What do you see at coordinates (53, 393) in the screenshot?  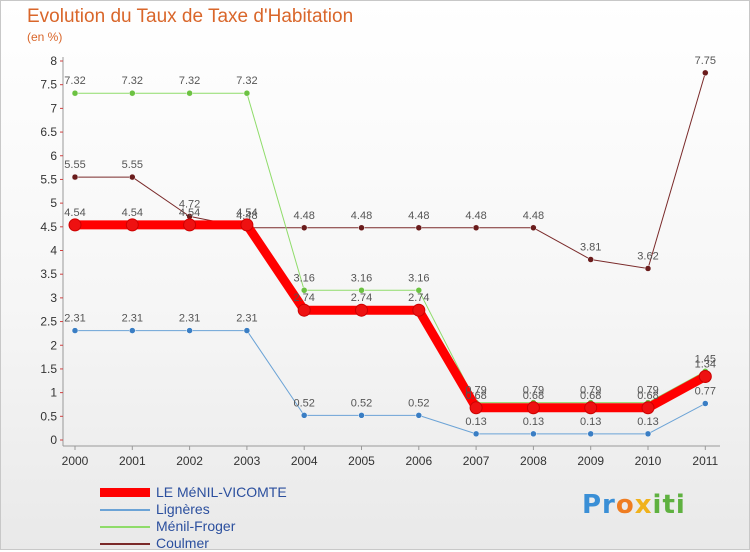 I see `y-tick-label: 1` at bounding box center [53, 393].